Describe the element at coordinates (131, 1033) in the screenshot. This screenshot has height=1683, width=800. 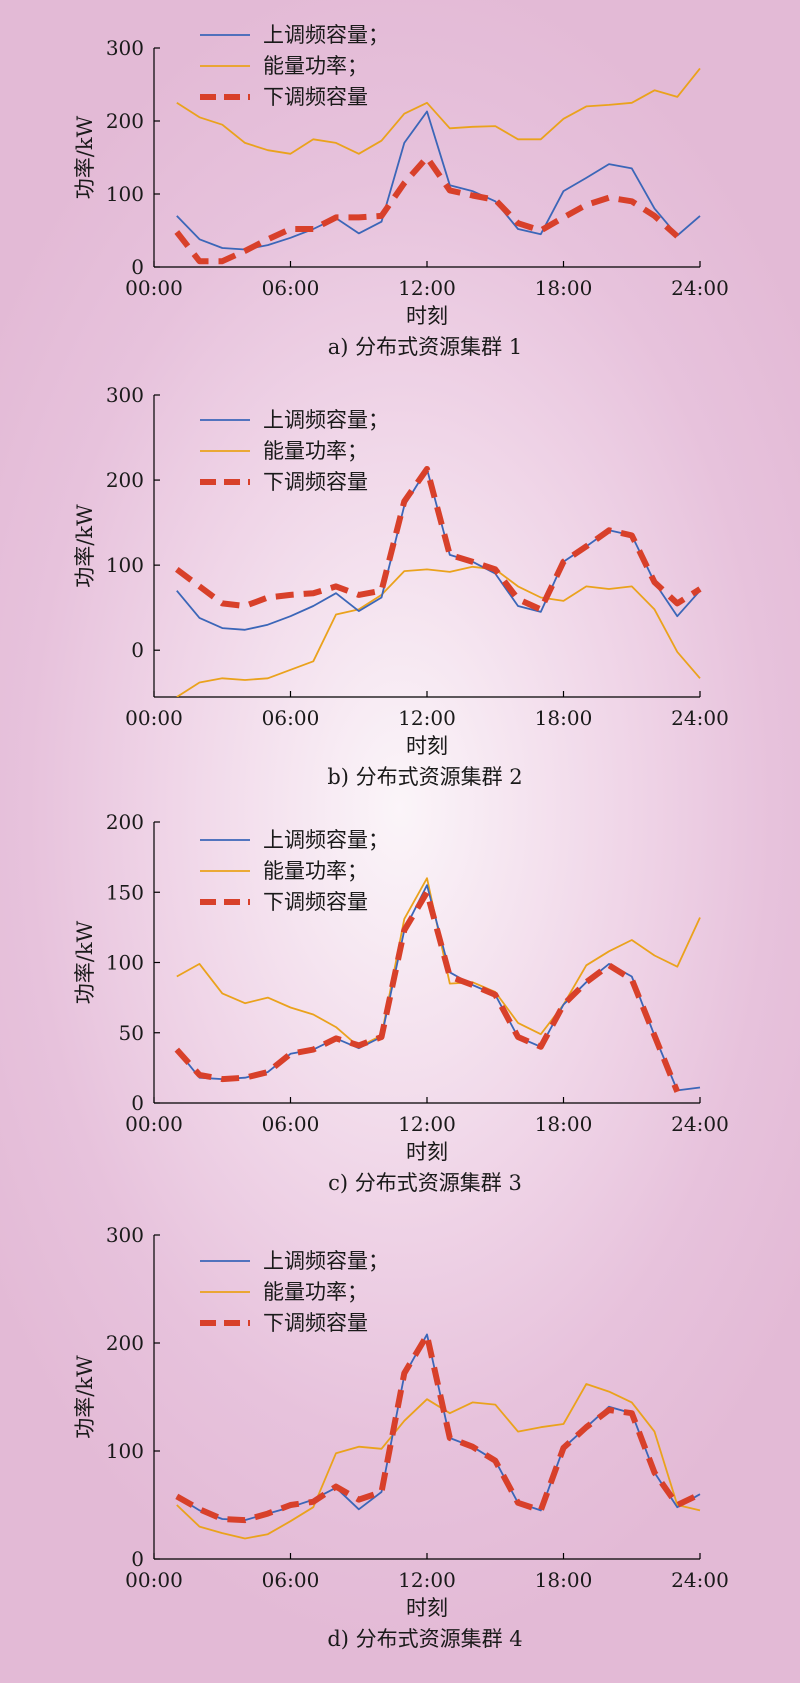
I see `y-tick-label: 50` at that location.